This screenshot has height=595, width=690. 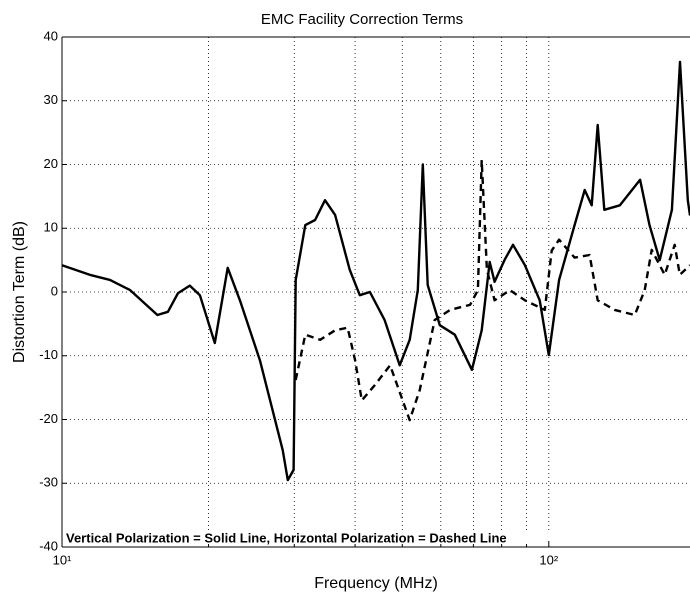 What do you see at coordinates (48, 545) in the screenshot?
I see `y-tick-label: -40` at bounding box center [48, 545].